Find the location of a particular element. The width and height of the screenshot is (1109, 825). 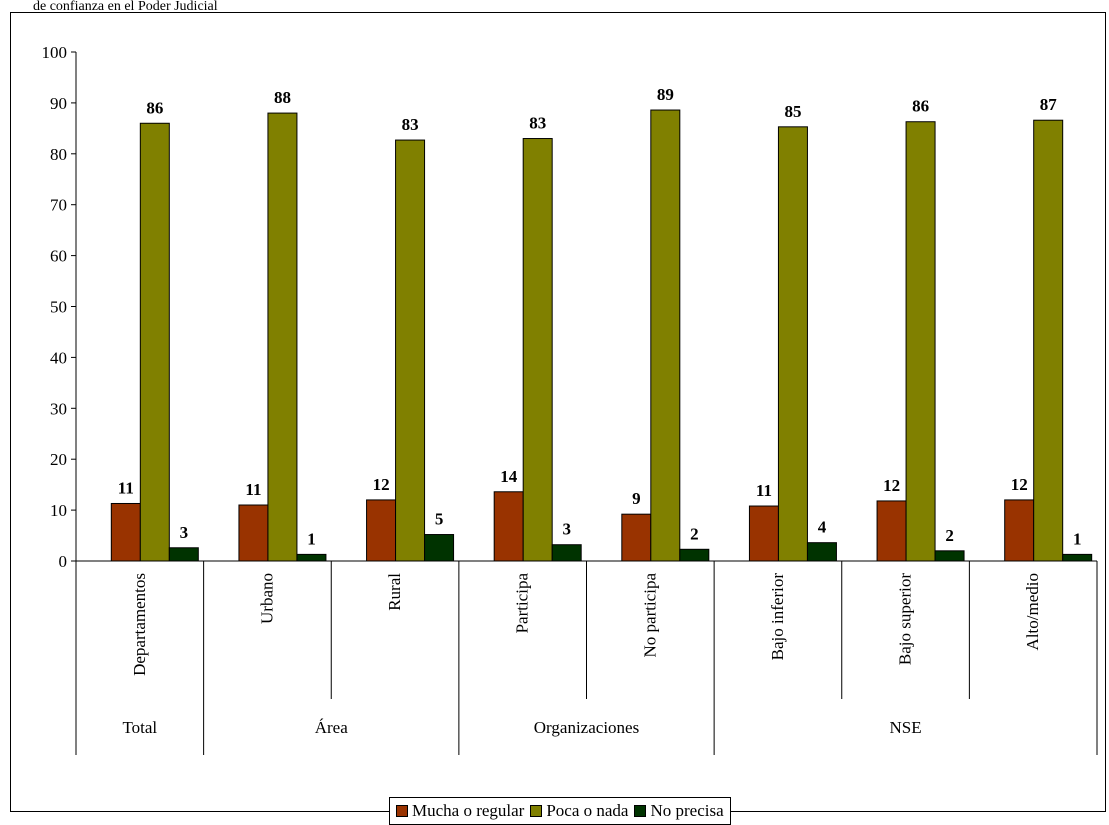

data-label: 5 is located at coordinates (439, 519).